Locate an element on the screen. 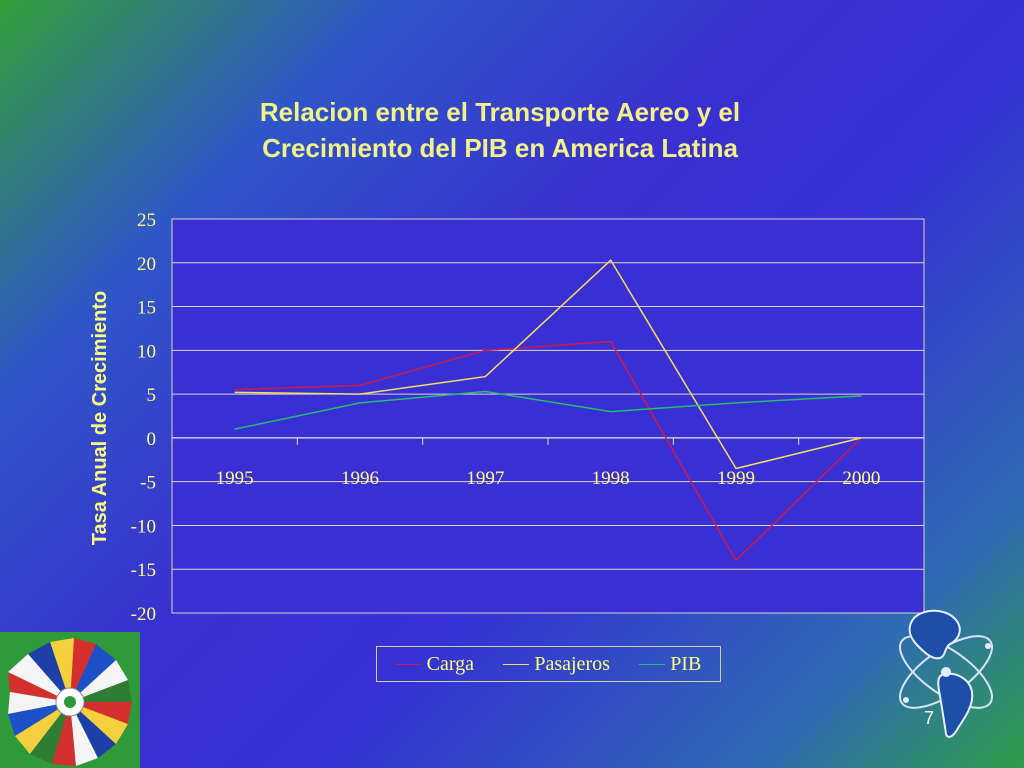 The height and width of the screenshot is (768, 1024). y-tick-label: 10 is located at coordinates (146, 351).